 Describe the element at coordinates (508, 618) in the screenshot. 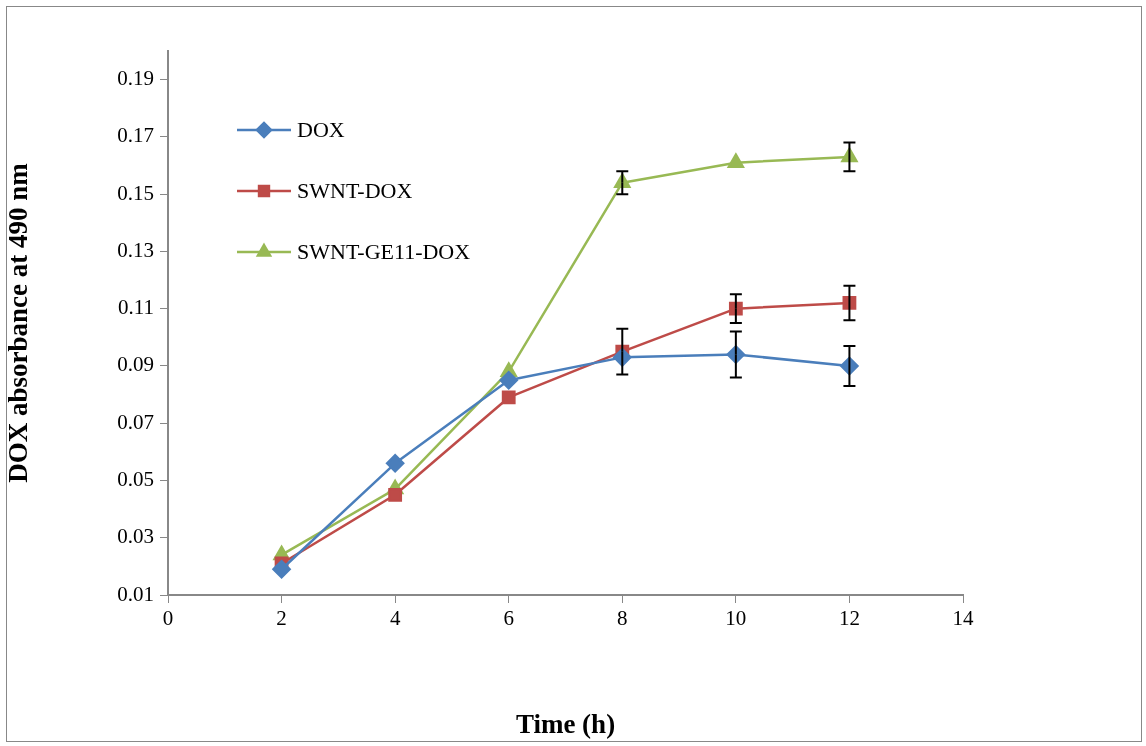

I see `x-tick-label: 6` at that location.